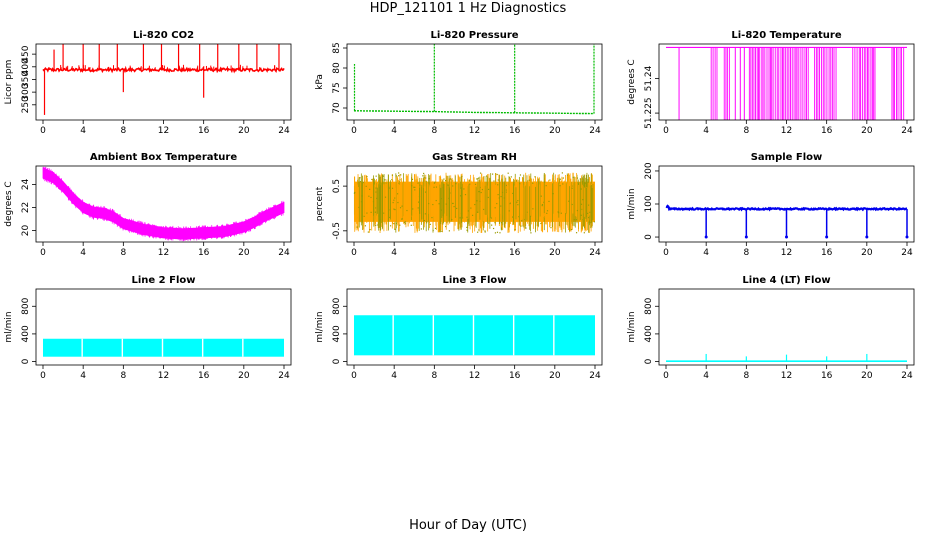  What do you see at coordinates (163, 35) in the screenshot?
I see `panel-title: Li-820 CO2` at bounding box center [163, 35].